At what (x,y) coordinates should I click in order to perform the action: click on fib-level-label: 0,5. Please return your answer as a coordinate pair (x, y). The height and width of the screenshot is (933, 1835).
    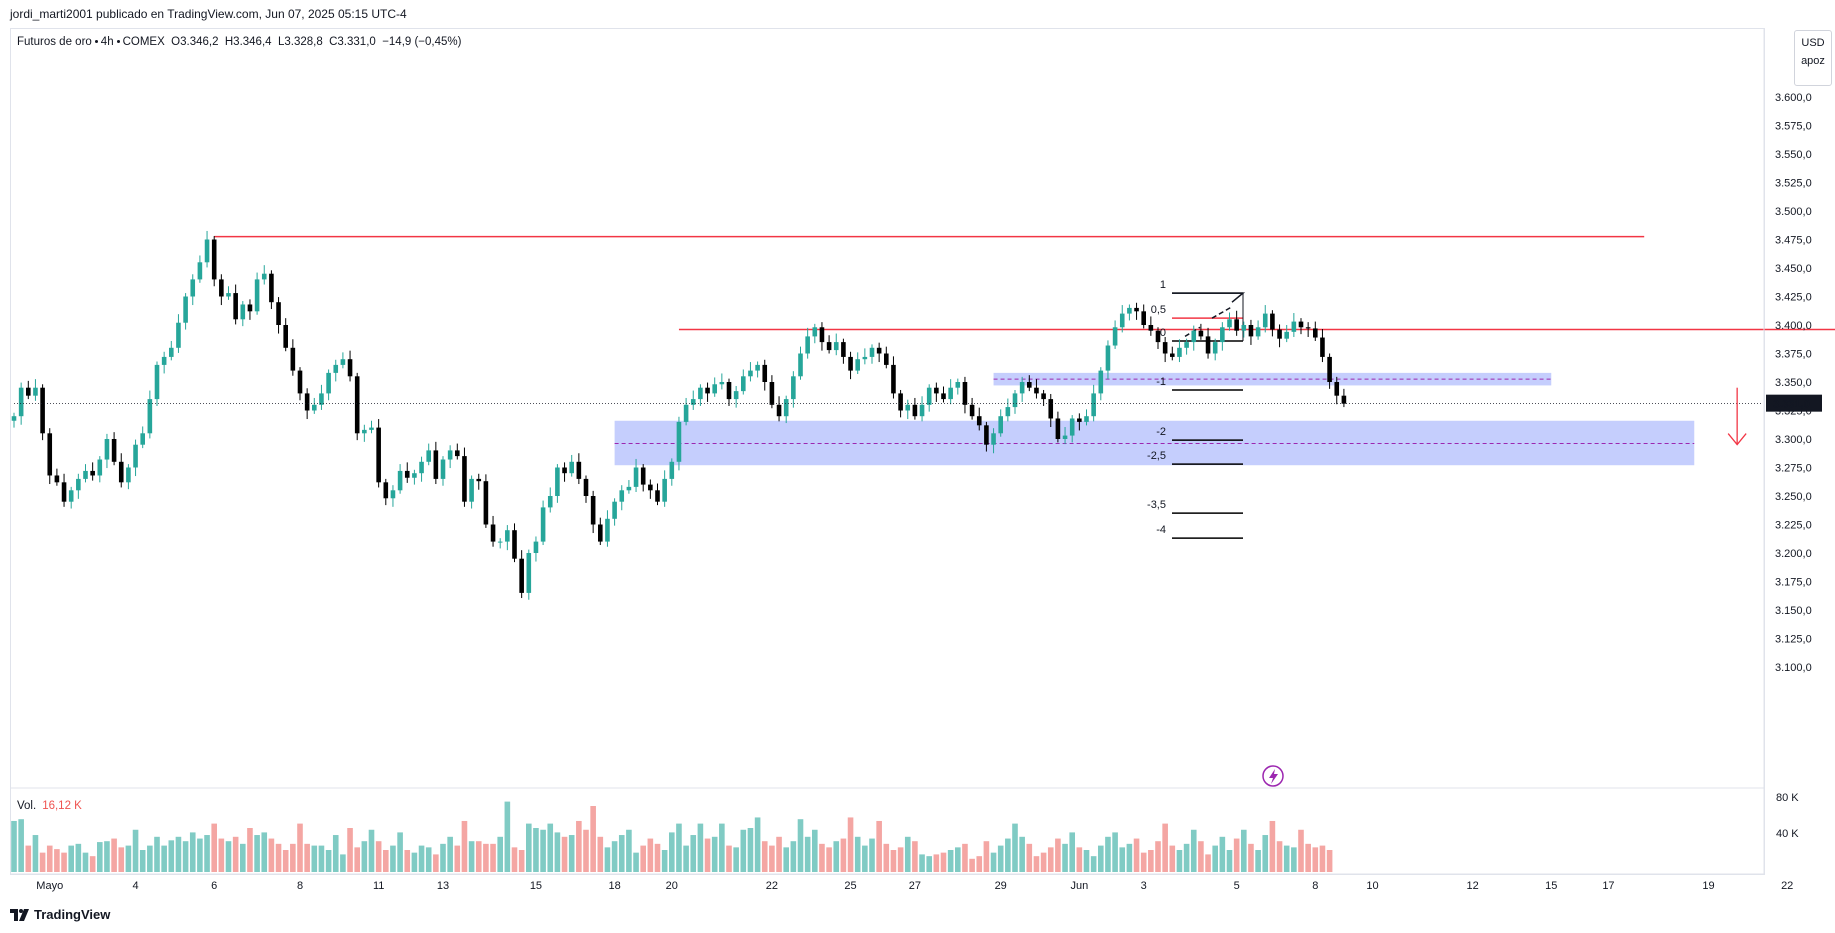
    Looking at the image, I should click on (1158, 310).